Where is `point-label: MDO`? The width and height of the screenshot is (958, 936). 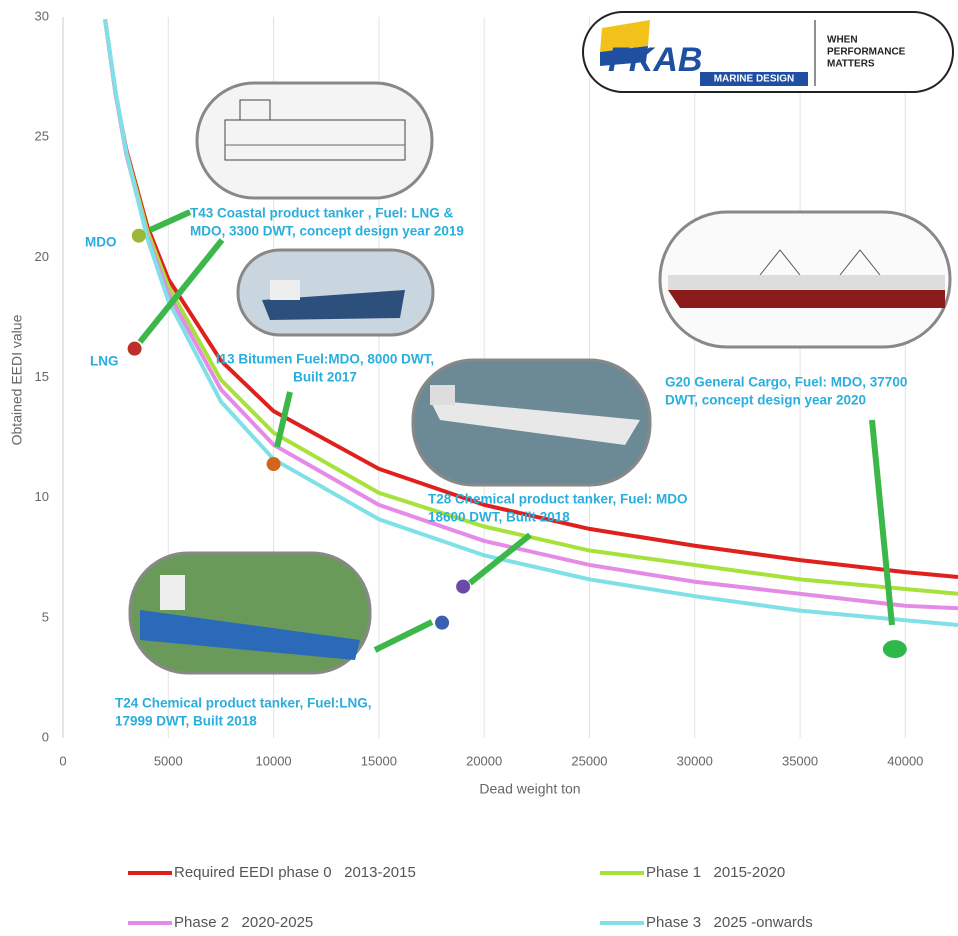 point-label: MDO is located at coordinates (101, 242).